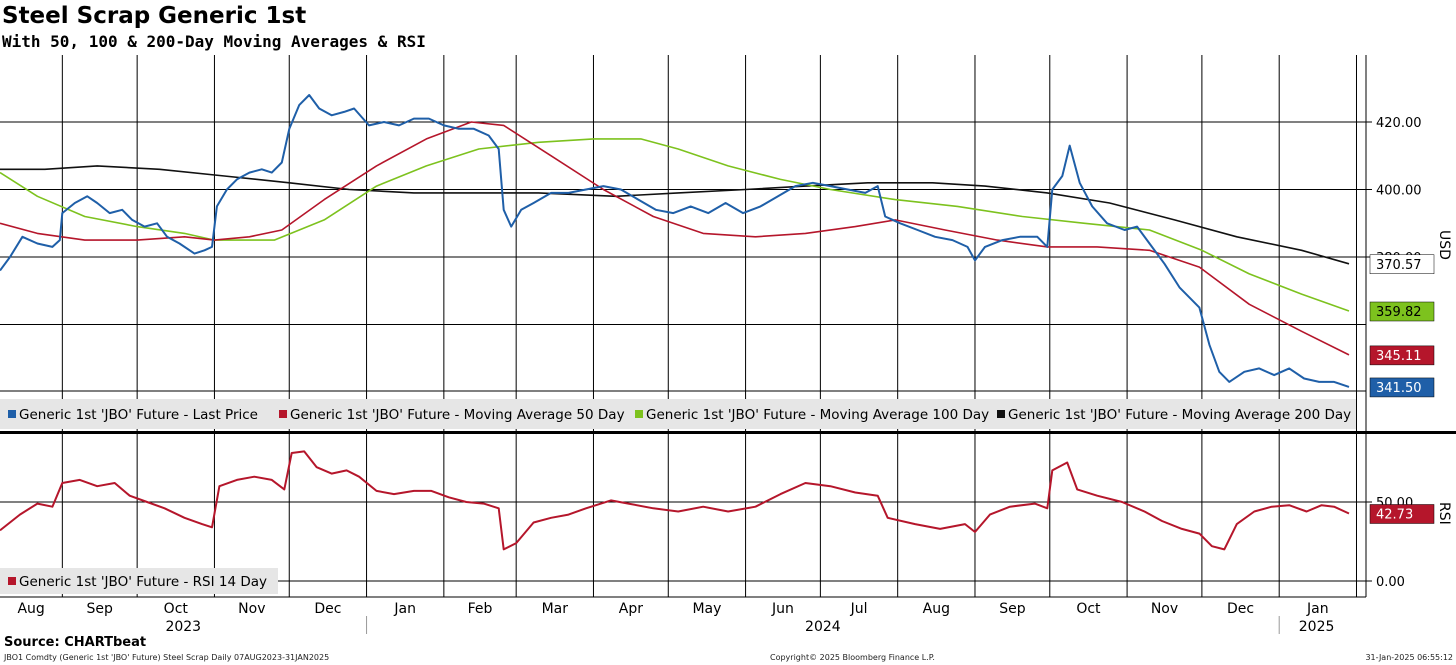  I want to click on x-year-label: 2024, so click(823, 627).